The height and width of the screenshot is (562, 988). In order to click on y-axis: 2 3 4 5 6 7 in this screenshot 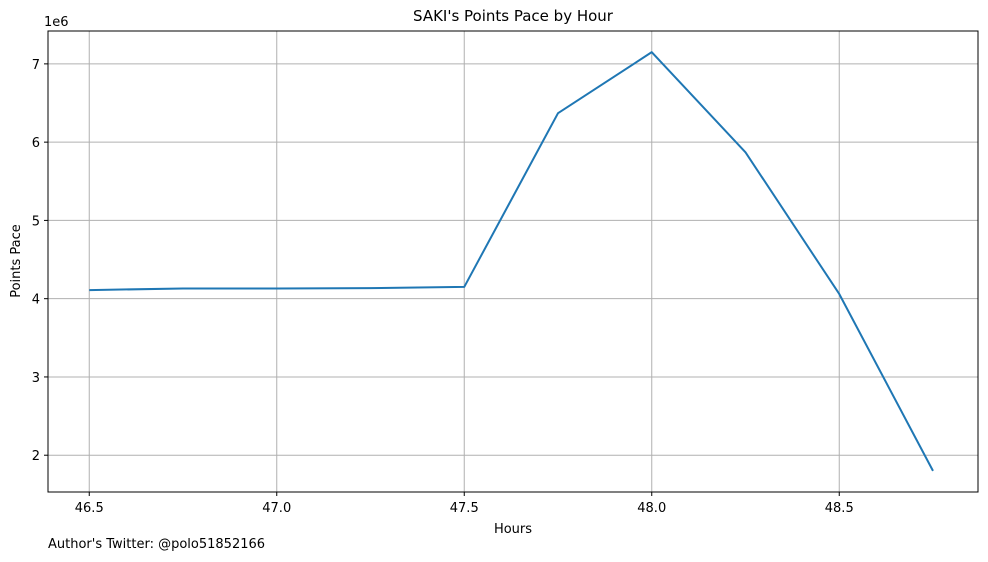, I will do `click(40, 261)`.